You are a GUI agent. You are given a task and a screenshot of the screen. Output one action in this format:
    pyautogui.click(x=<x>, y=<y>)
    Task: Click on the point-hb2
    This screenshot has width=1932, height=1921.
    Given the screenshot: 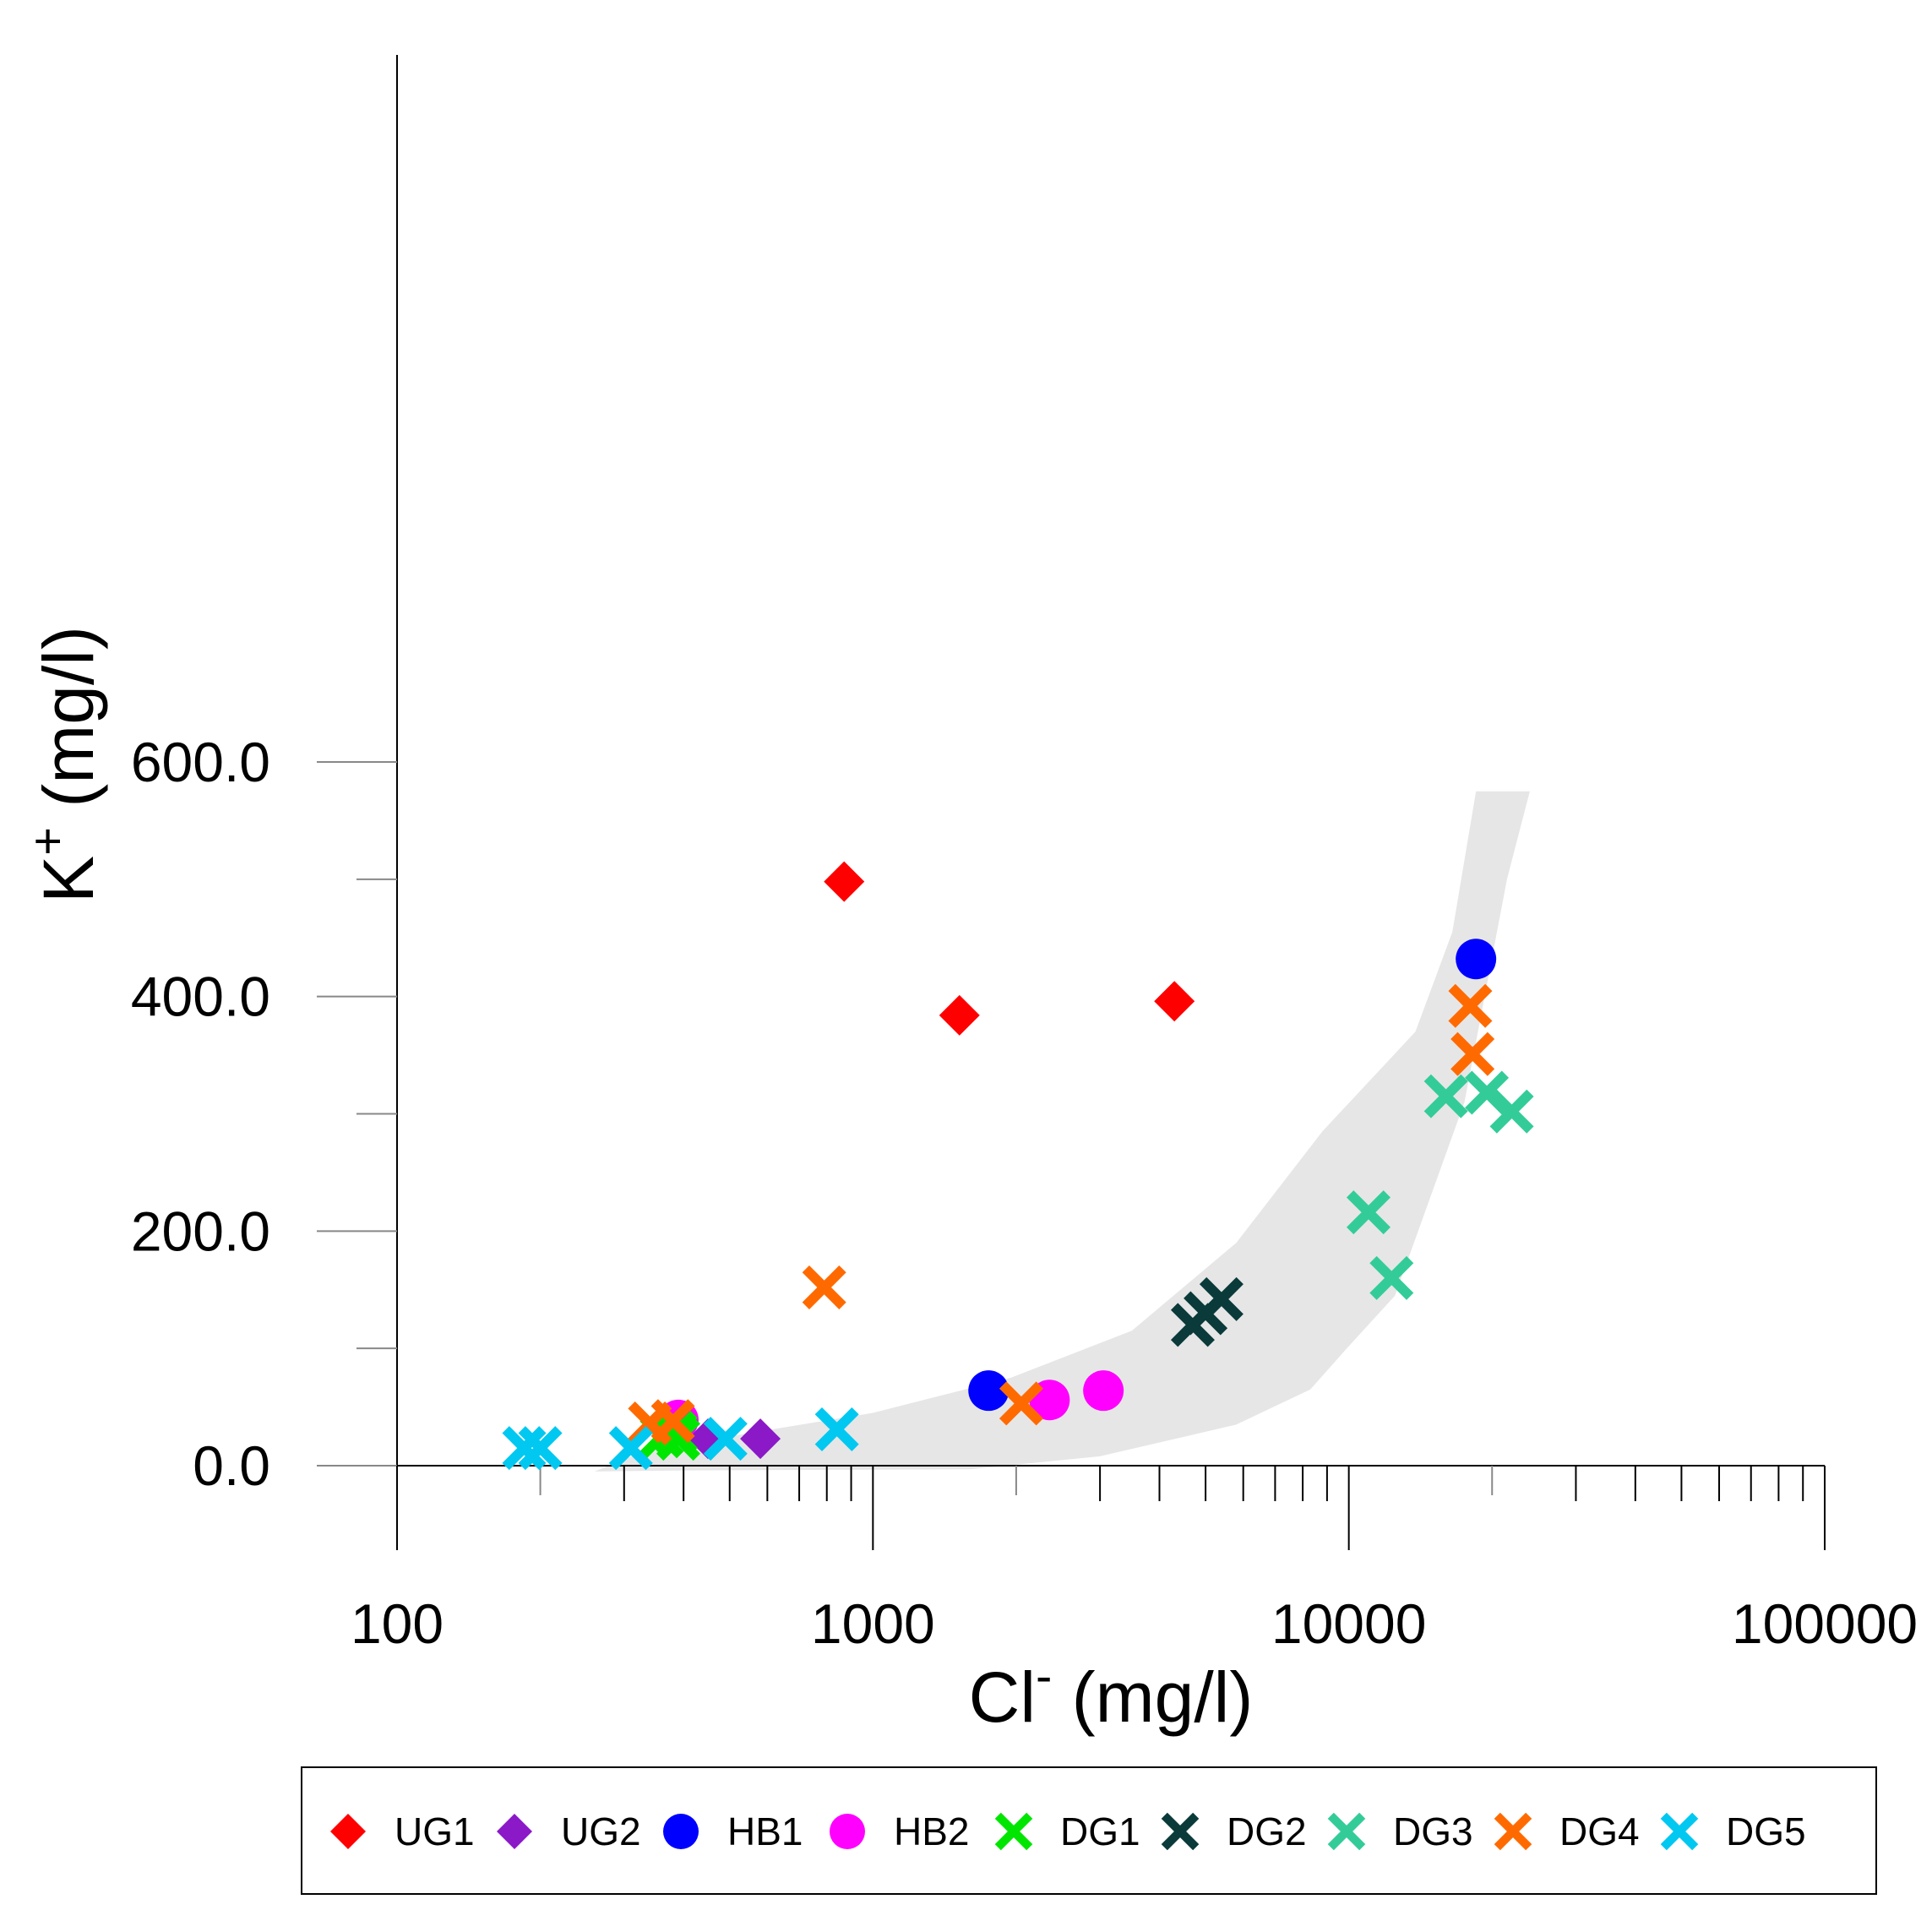 What is the action you would take?
    pyautogui.click(x=1103, y=1391)
    